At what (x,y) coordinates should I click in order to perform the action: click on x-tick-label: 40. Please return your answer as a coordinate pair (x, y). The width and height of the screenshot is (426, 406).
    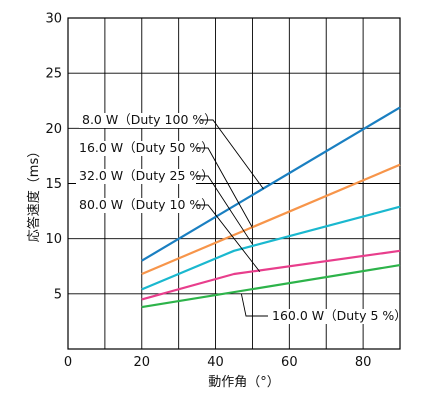
    Looking at the image, I should click on (215, 362).